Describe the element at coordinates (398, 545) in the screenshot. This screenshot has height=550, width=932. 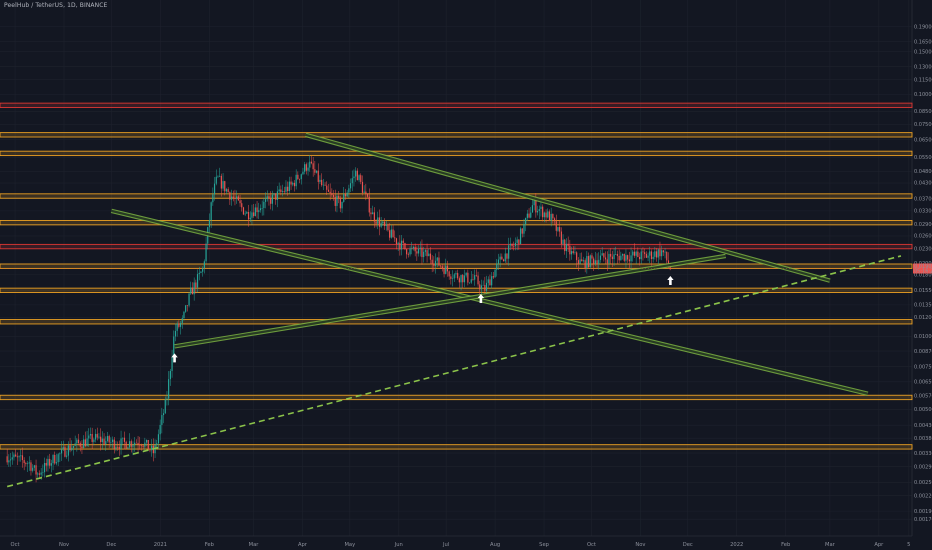
I see `x-tick-label: Jun` at that location.